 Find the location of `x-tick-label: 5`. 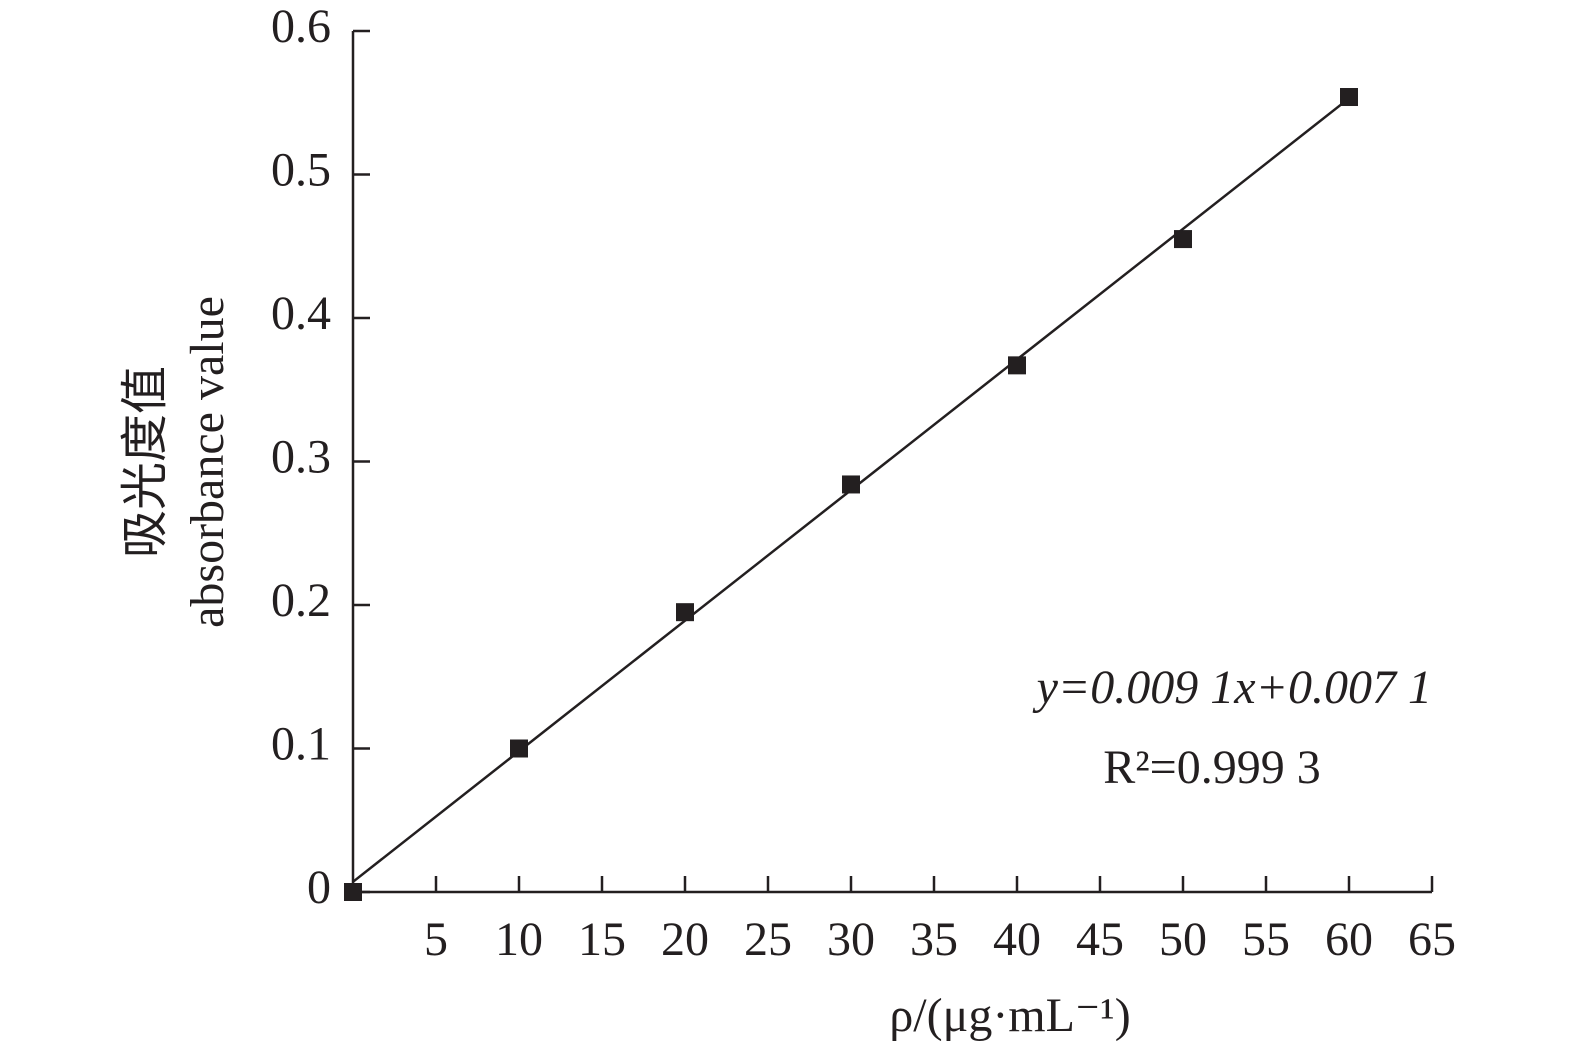

x-tick-label: 5 is located at coordinates (436, 939).